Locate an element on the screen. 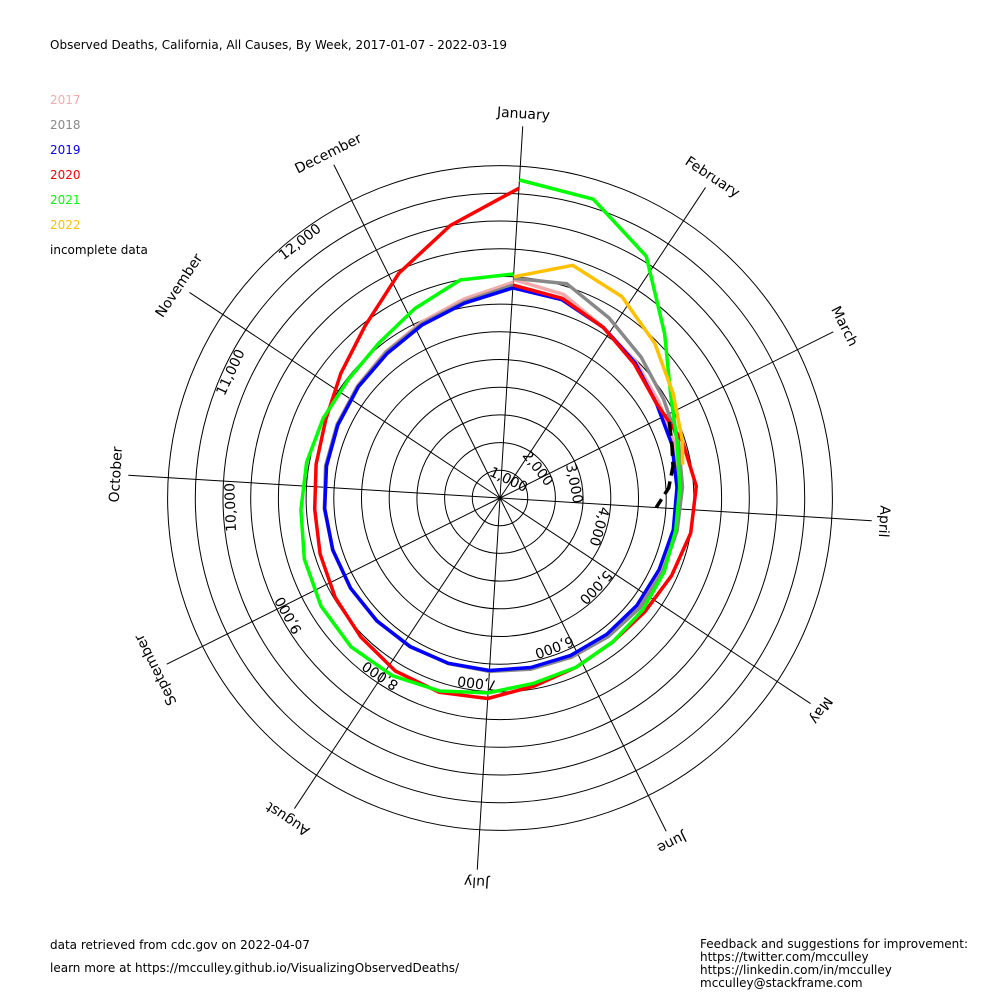  month-label-november: November is located at coordinates (180, 286).